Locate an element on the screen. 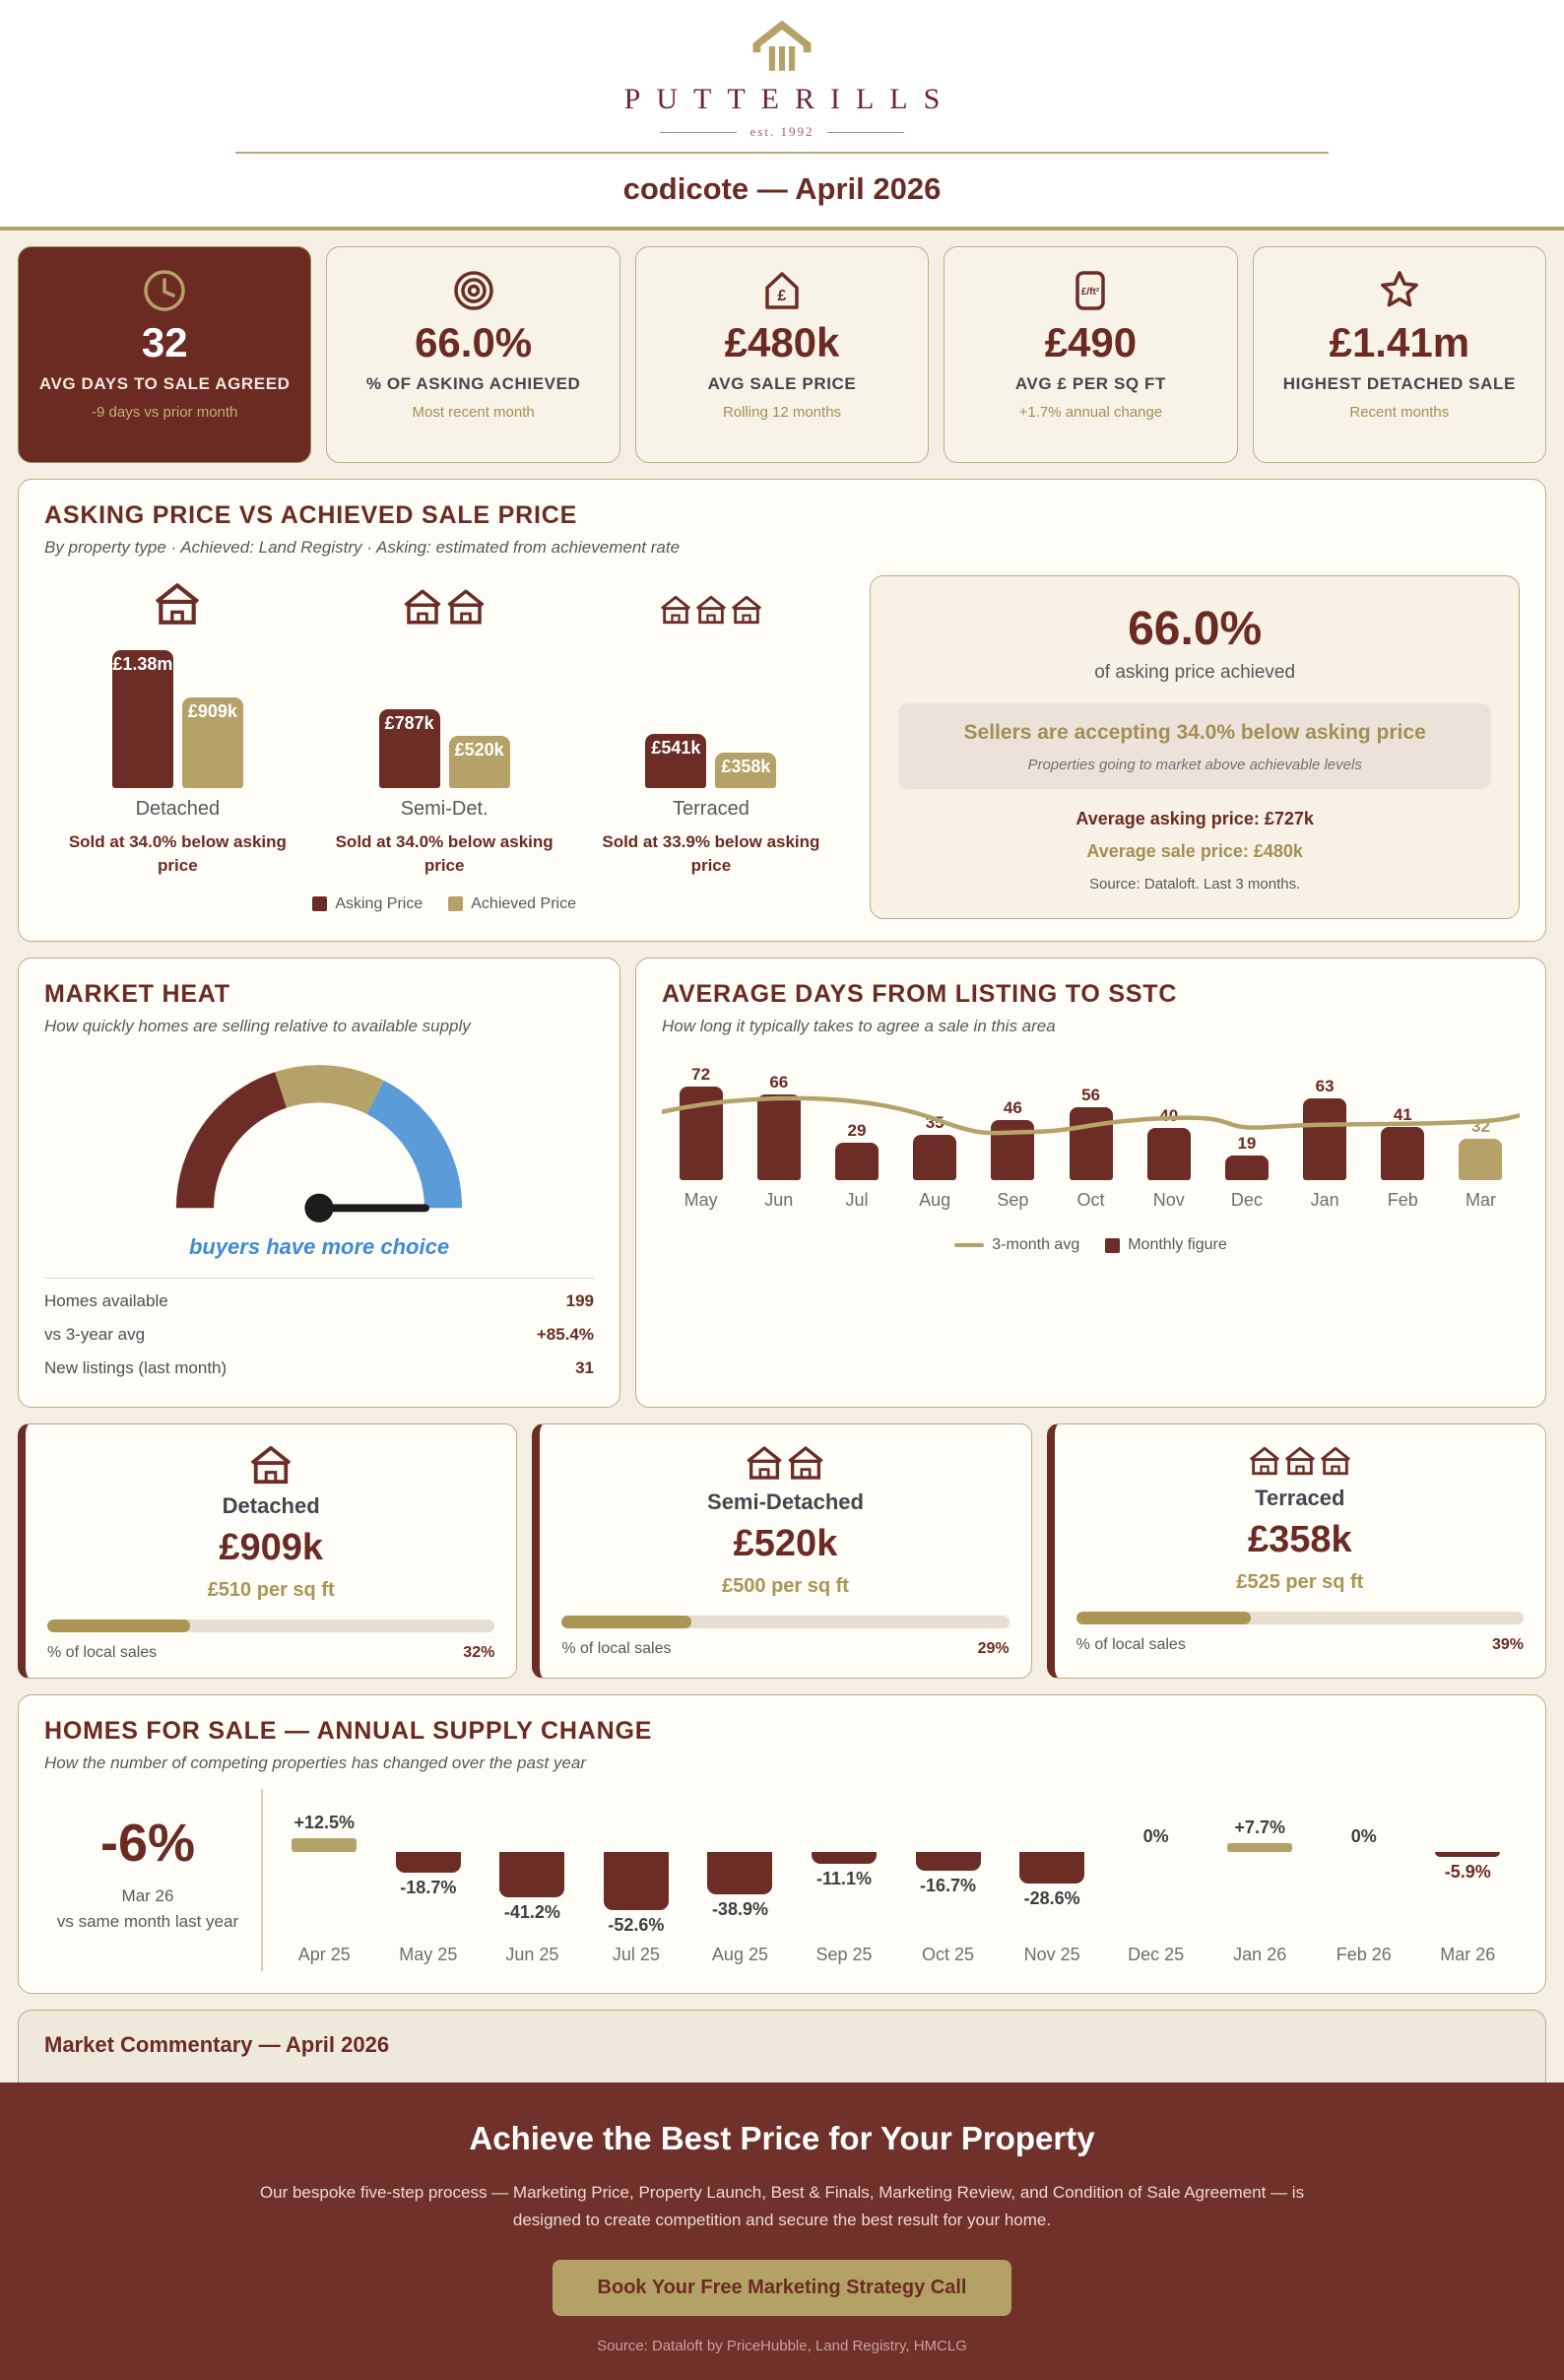 The image size is (1564, 2380). kpi-value: £480k is located at coordinates (782, 342).